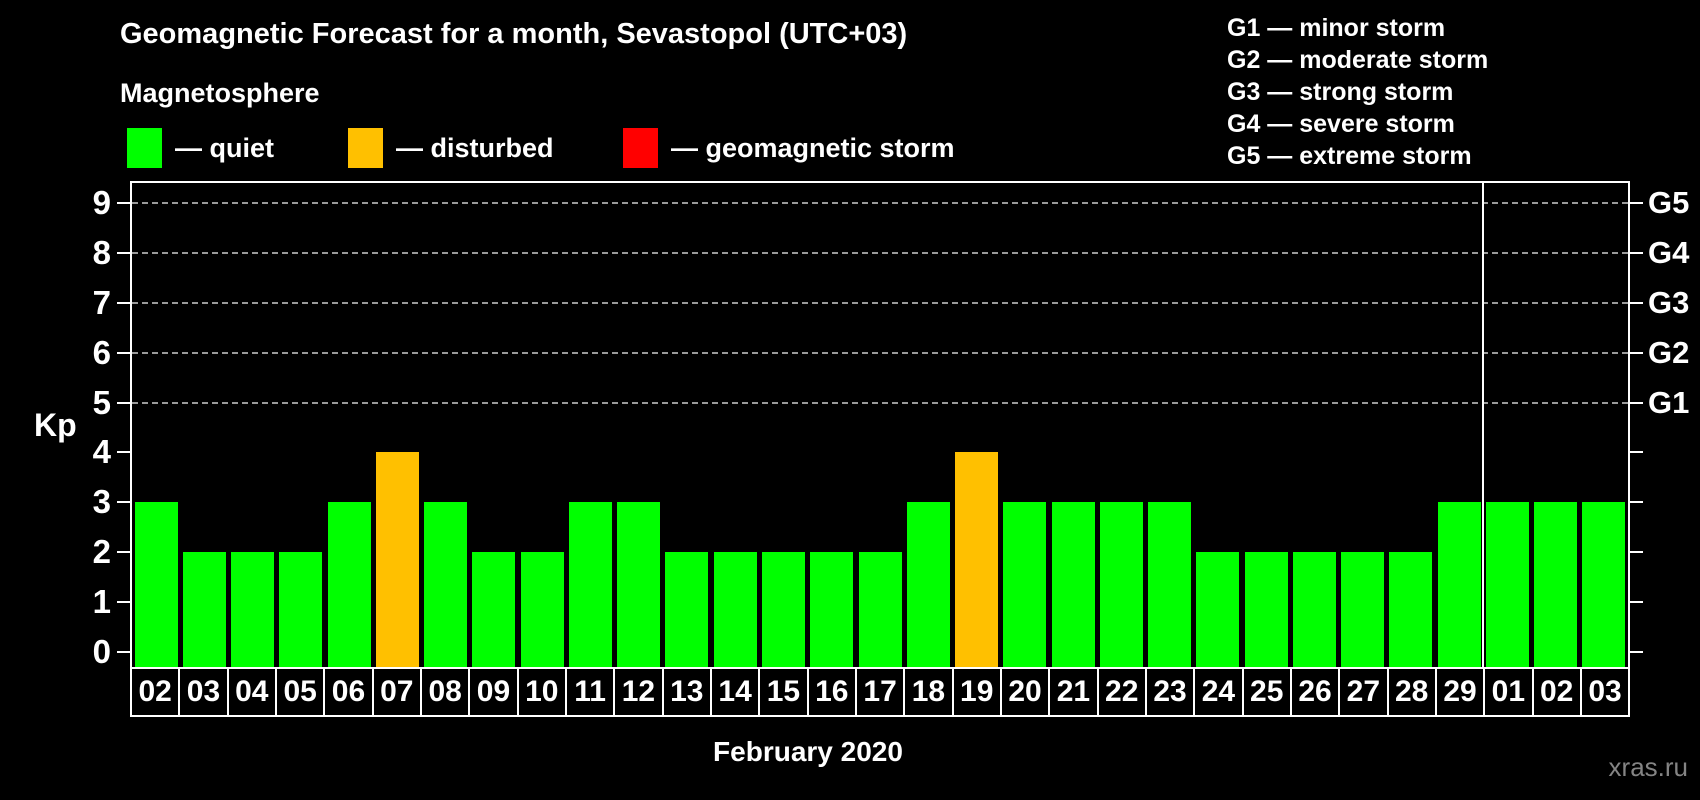  Describe the element at coordinates (1460, 692) in the screenshot. I see `day-label-cell: 29` at that location.